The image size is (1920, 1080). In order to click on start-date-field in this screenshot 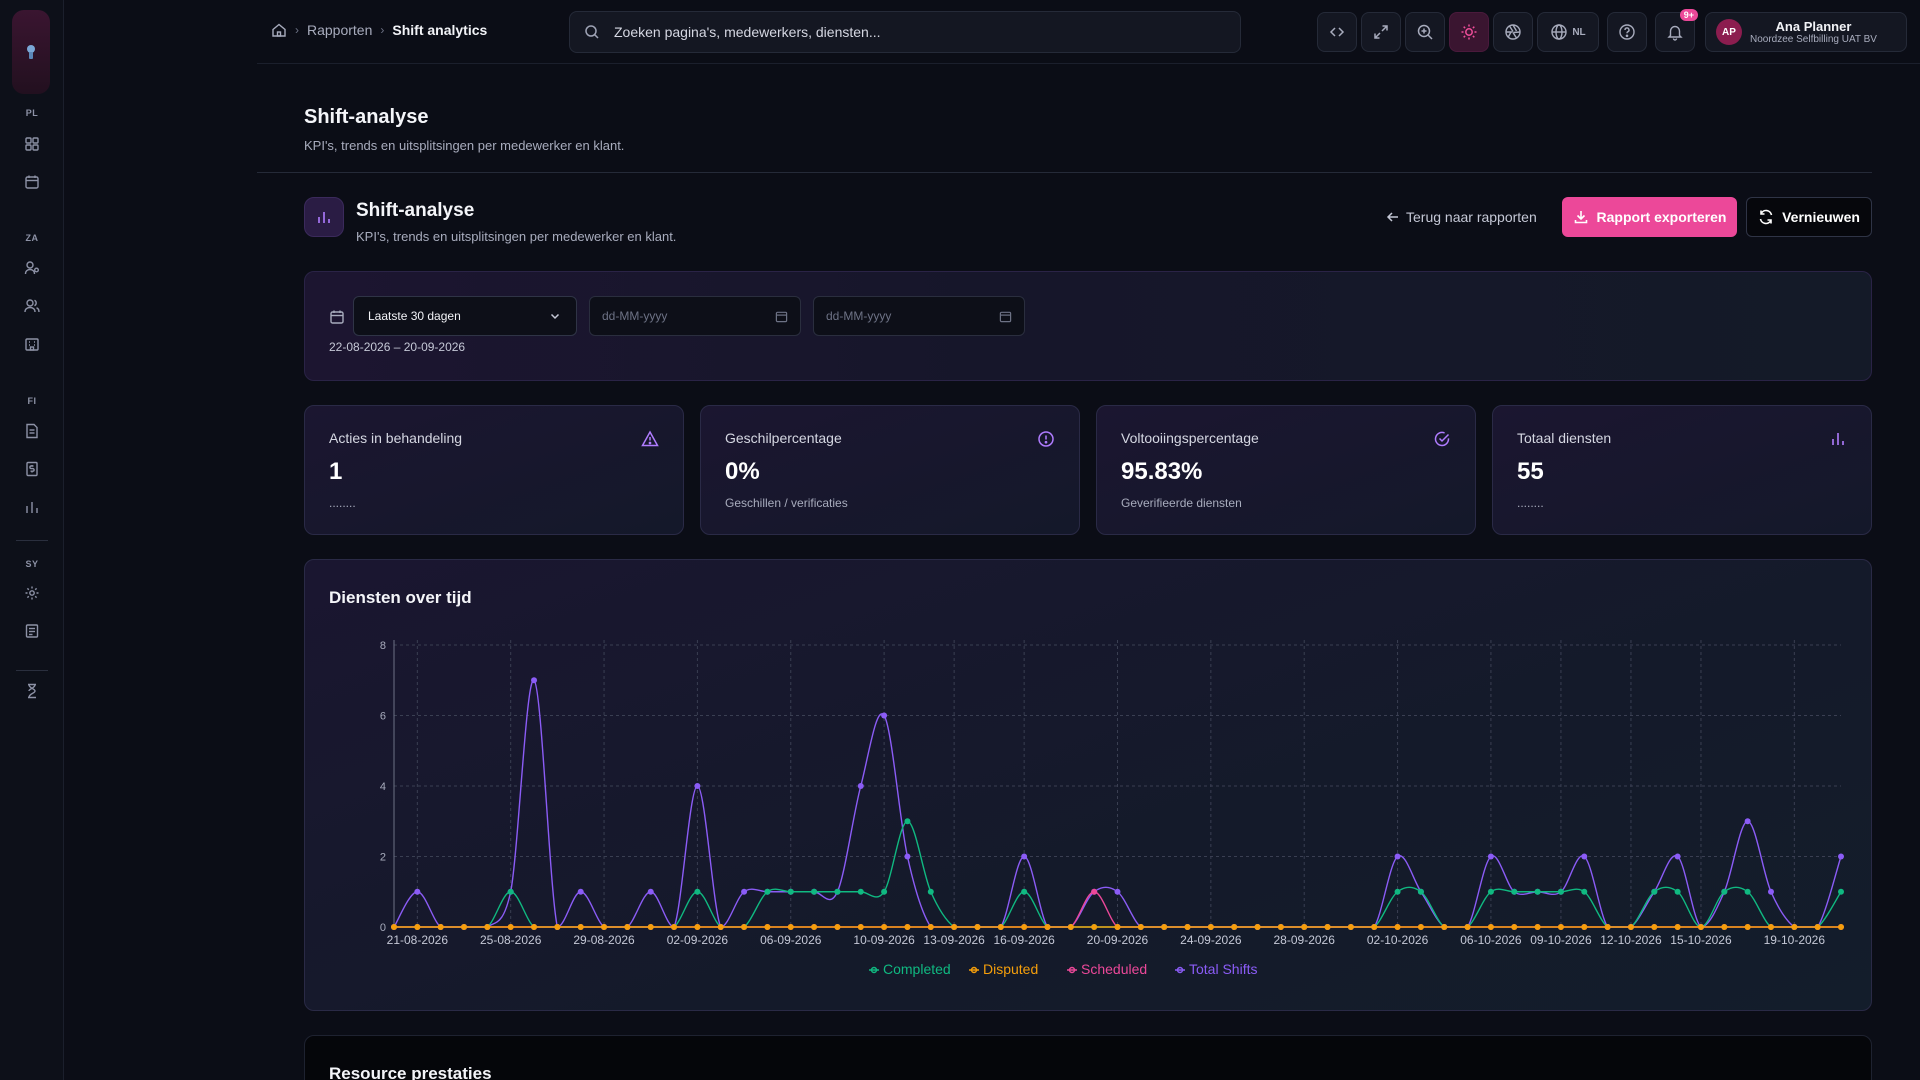, I will do `click(695, 316)`.